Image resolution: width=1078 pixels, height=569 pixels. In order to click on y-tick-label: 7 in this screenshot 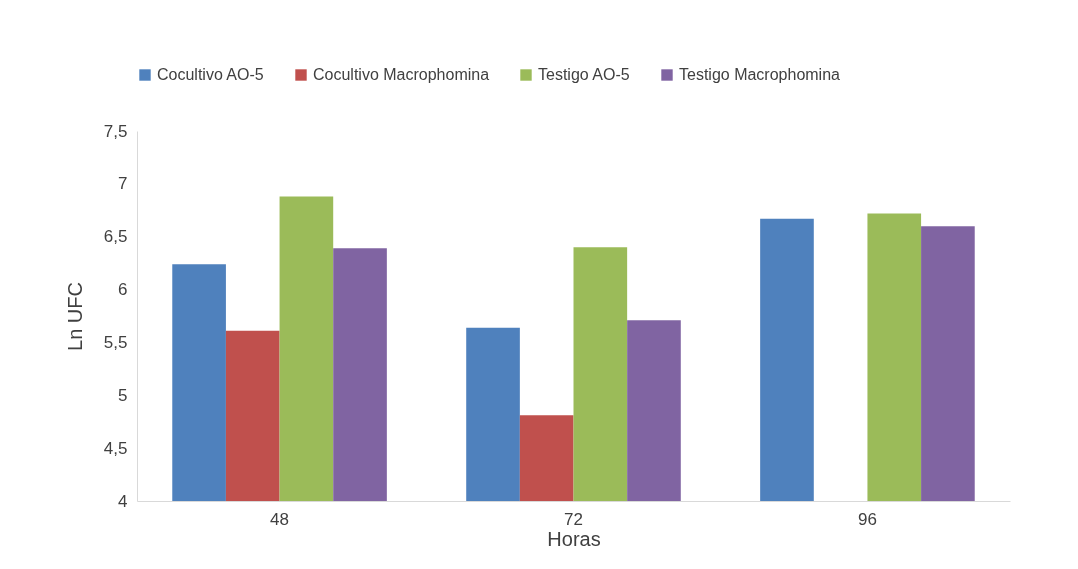, I will do `click(123, 184)`.